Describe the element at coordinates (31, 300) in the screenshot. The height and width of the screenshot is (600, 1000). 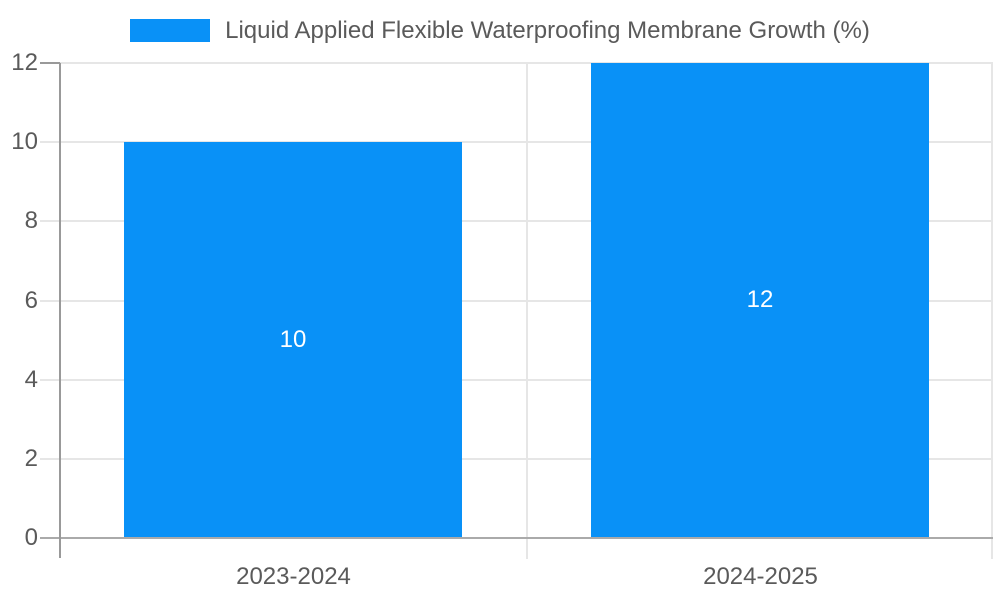
I see `y-axis-label: 6` at that location.